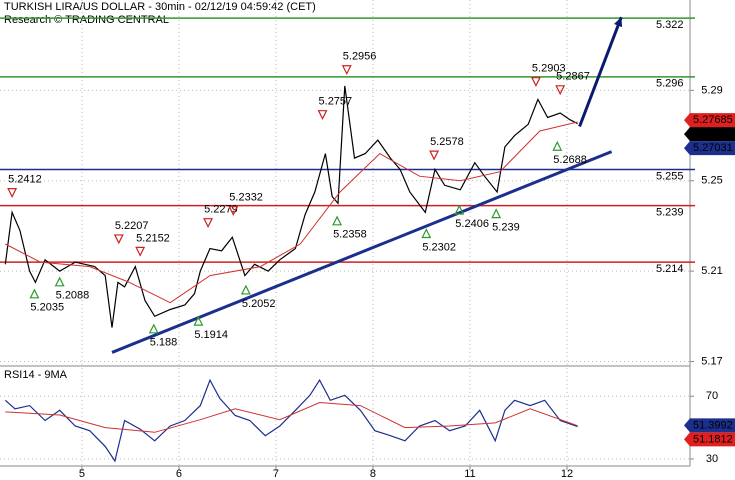 The width and height of the screenshot is (735, 480). I want to click on annotation-label: 5.2757, so click(336, 102).